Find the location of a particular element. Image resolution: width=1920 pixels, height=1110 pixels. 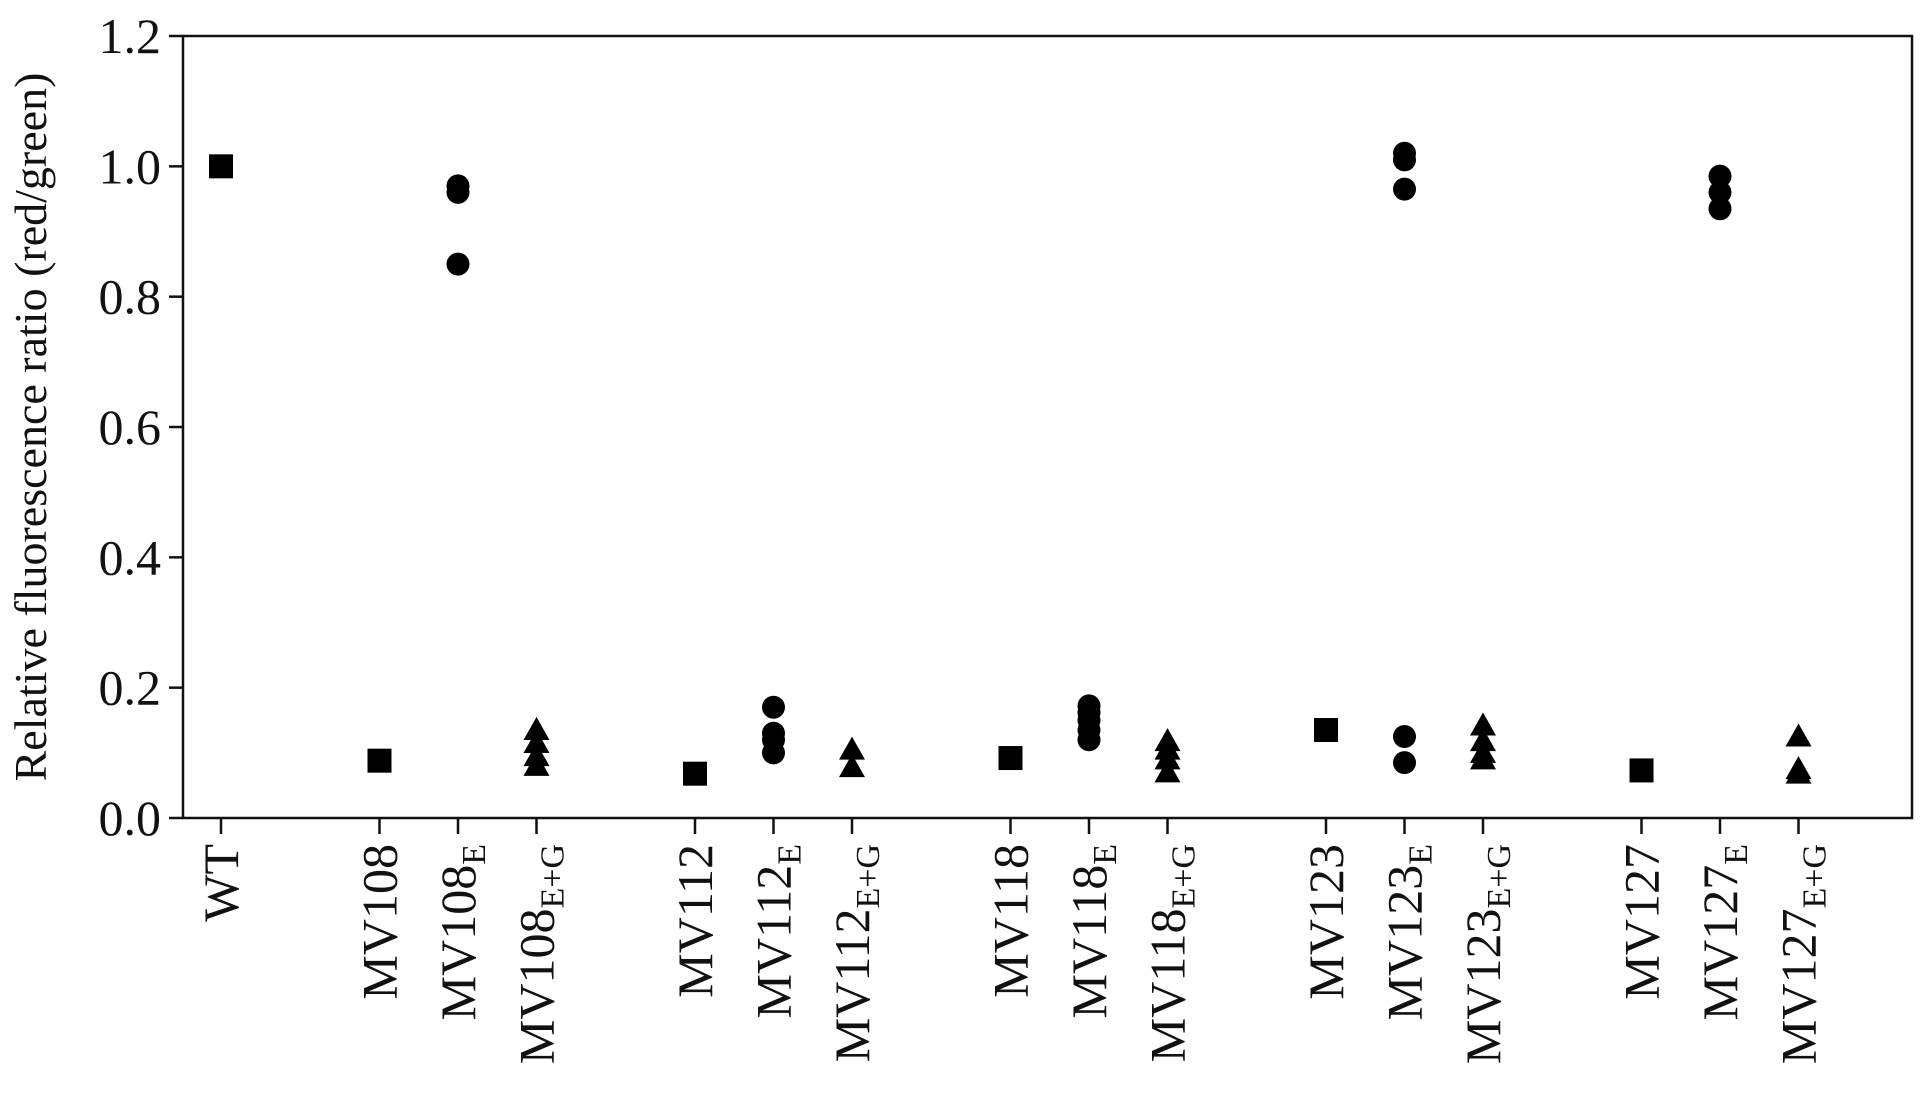

y-tick-label: 0.8 is located at coordinates (130, 297).